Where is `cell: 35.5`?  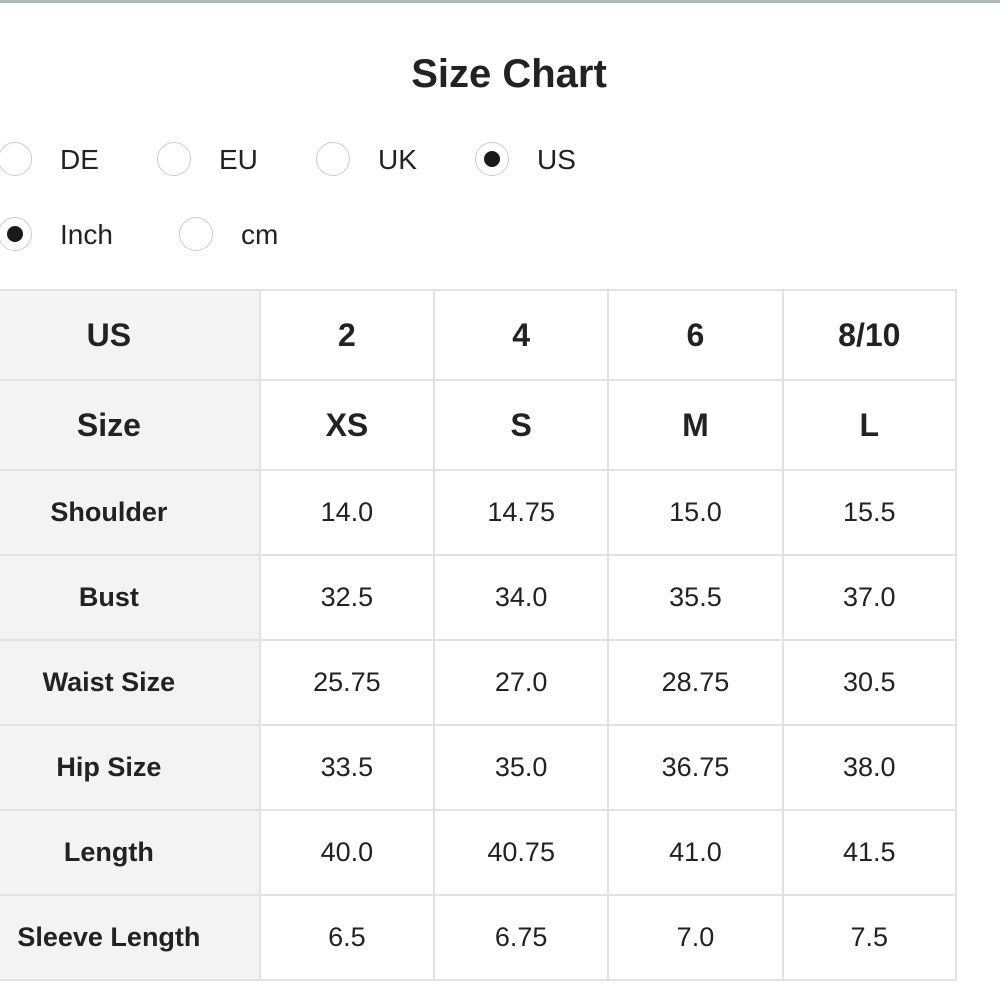
cell: 35.5 is located at coordinates (695, 597).